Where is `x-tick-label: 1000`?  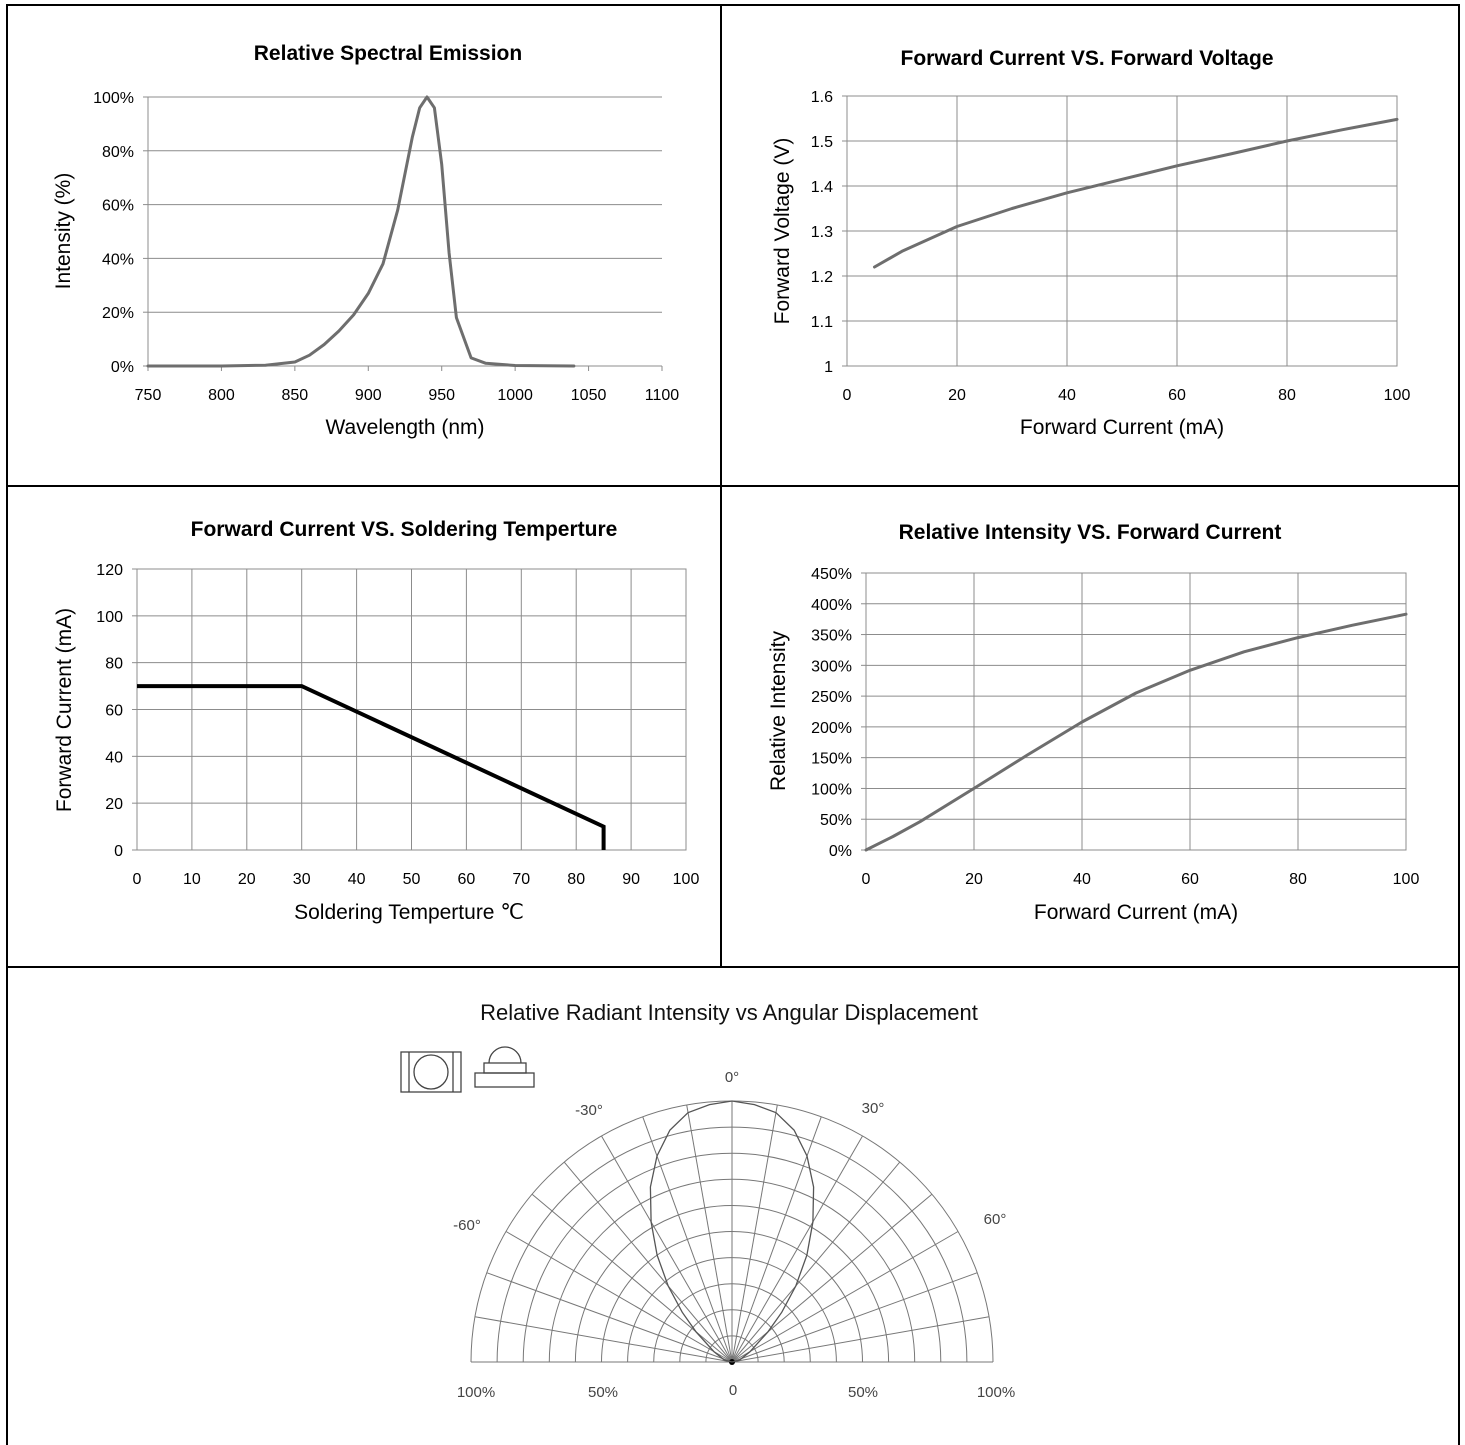 x-tick-label: 1000 is located at coordinates (515, 395).